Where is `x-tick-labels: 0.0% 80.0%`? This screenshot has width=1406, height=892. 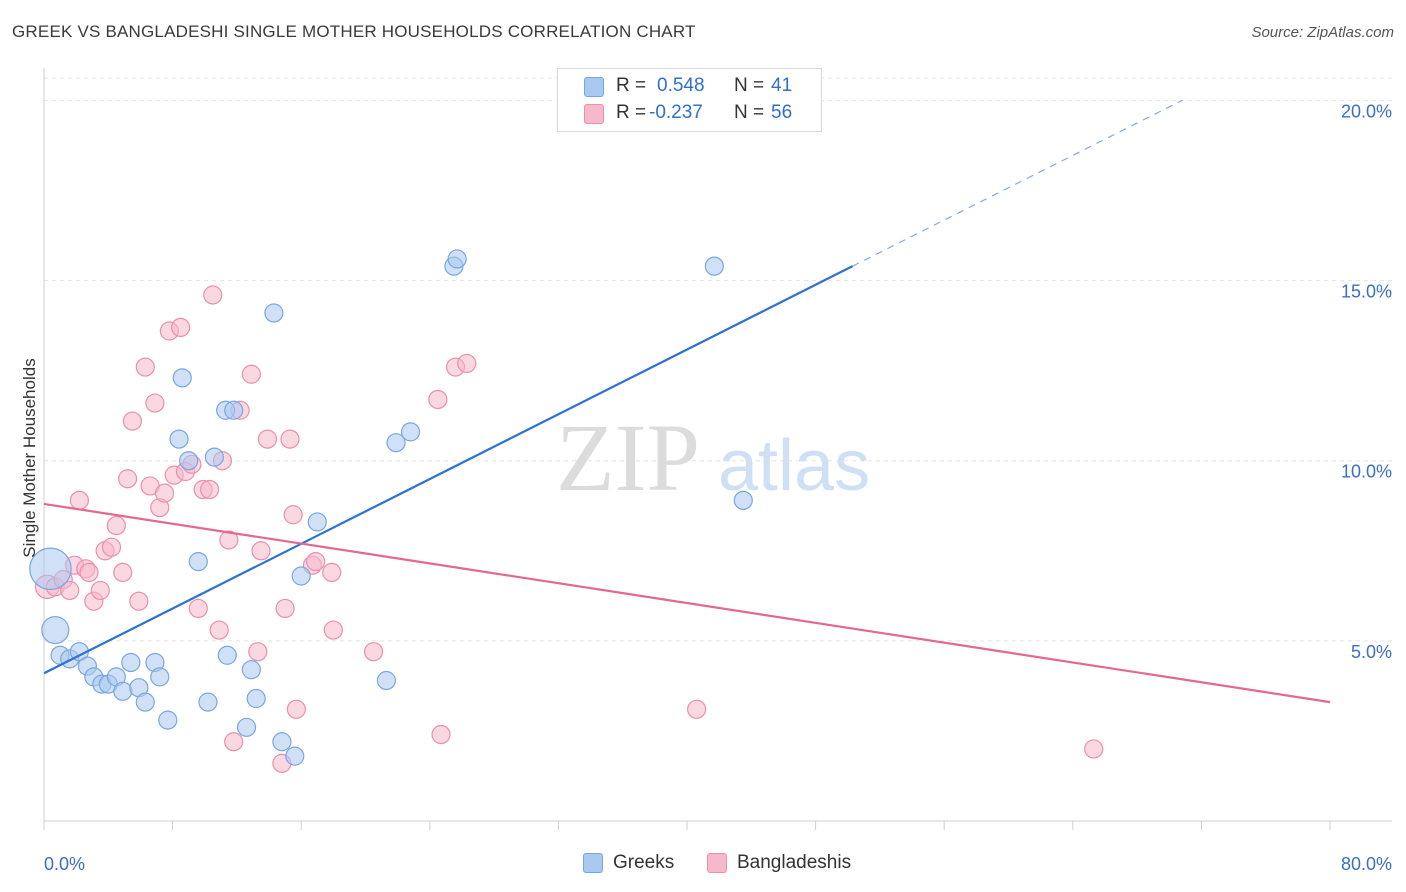 x-tick-labels: 0.0% 80.0% is located at coordinates (718, 864).